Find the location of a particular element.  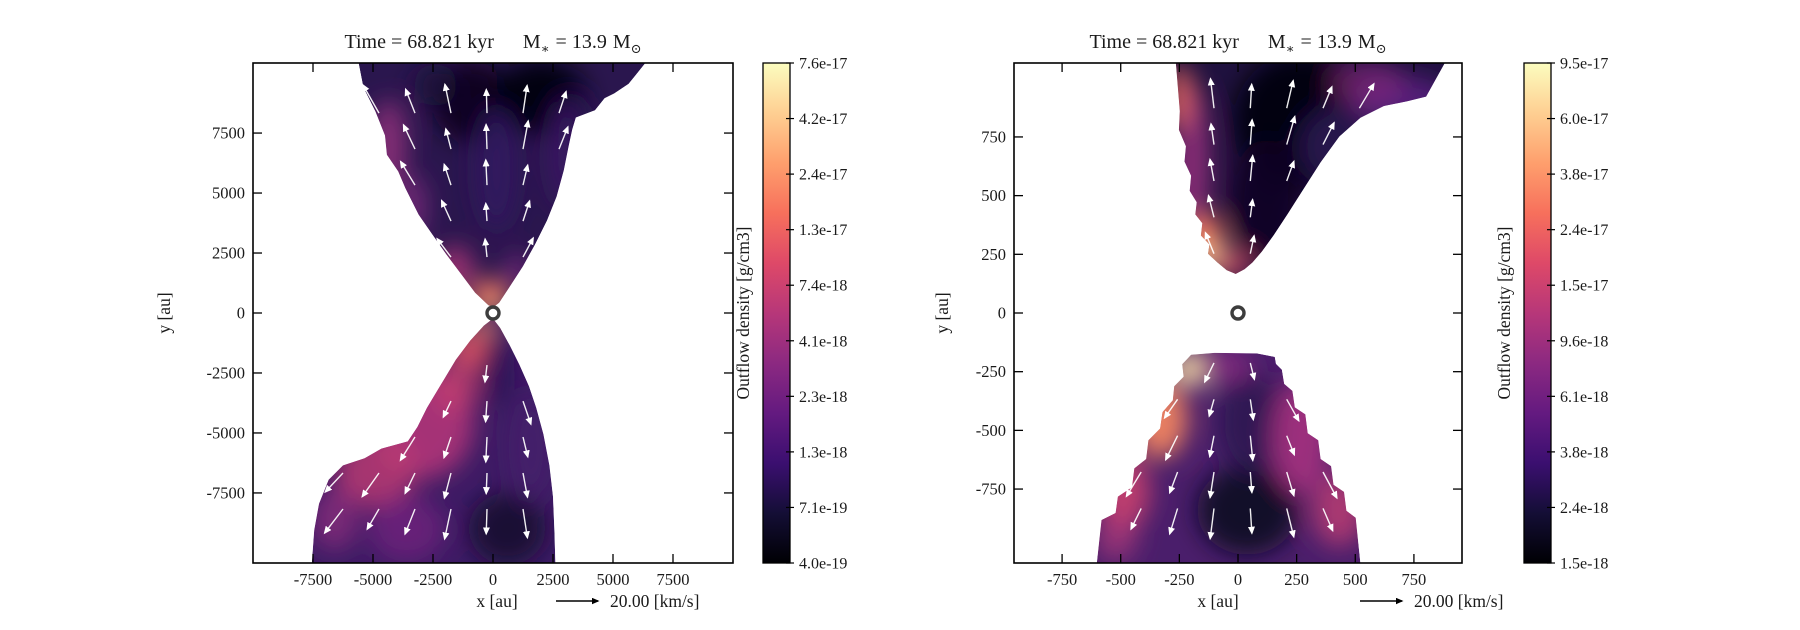

y-tick-label: 750 is located at coordinates (993, 136).